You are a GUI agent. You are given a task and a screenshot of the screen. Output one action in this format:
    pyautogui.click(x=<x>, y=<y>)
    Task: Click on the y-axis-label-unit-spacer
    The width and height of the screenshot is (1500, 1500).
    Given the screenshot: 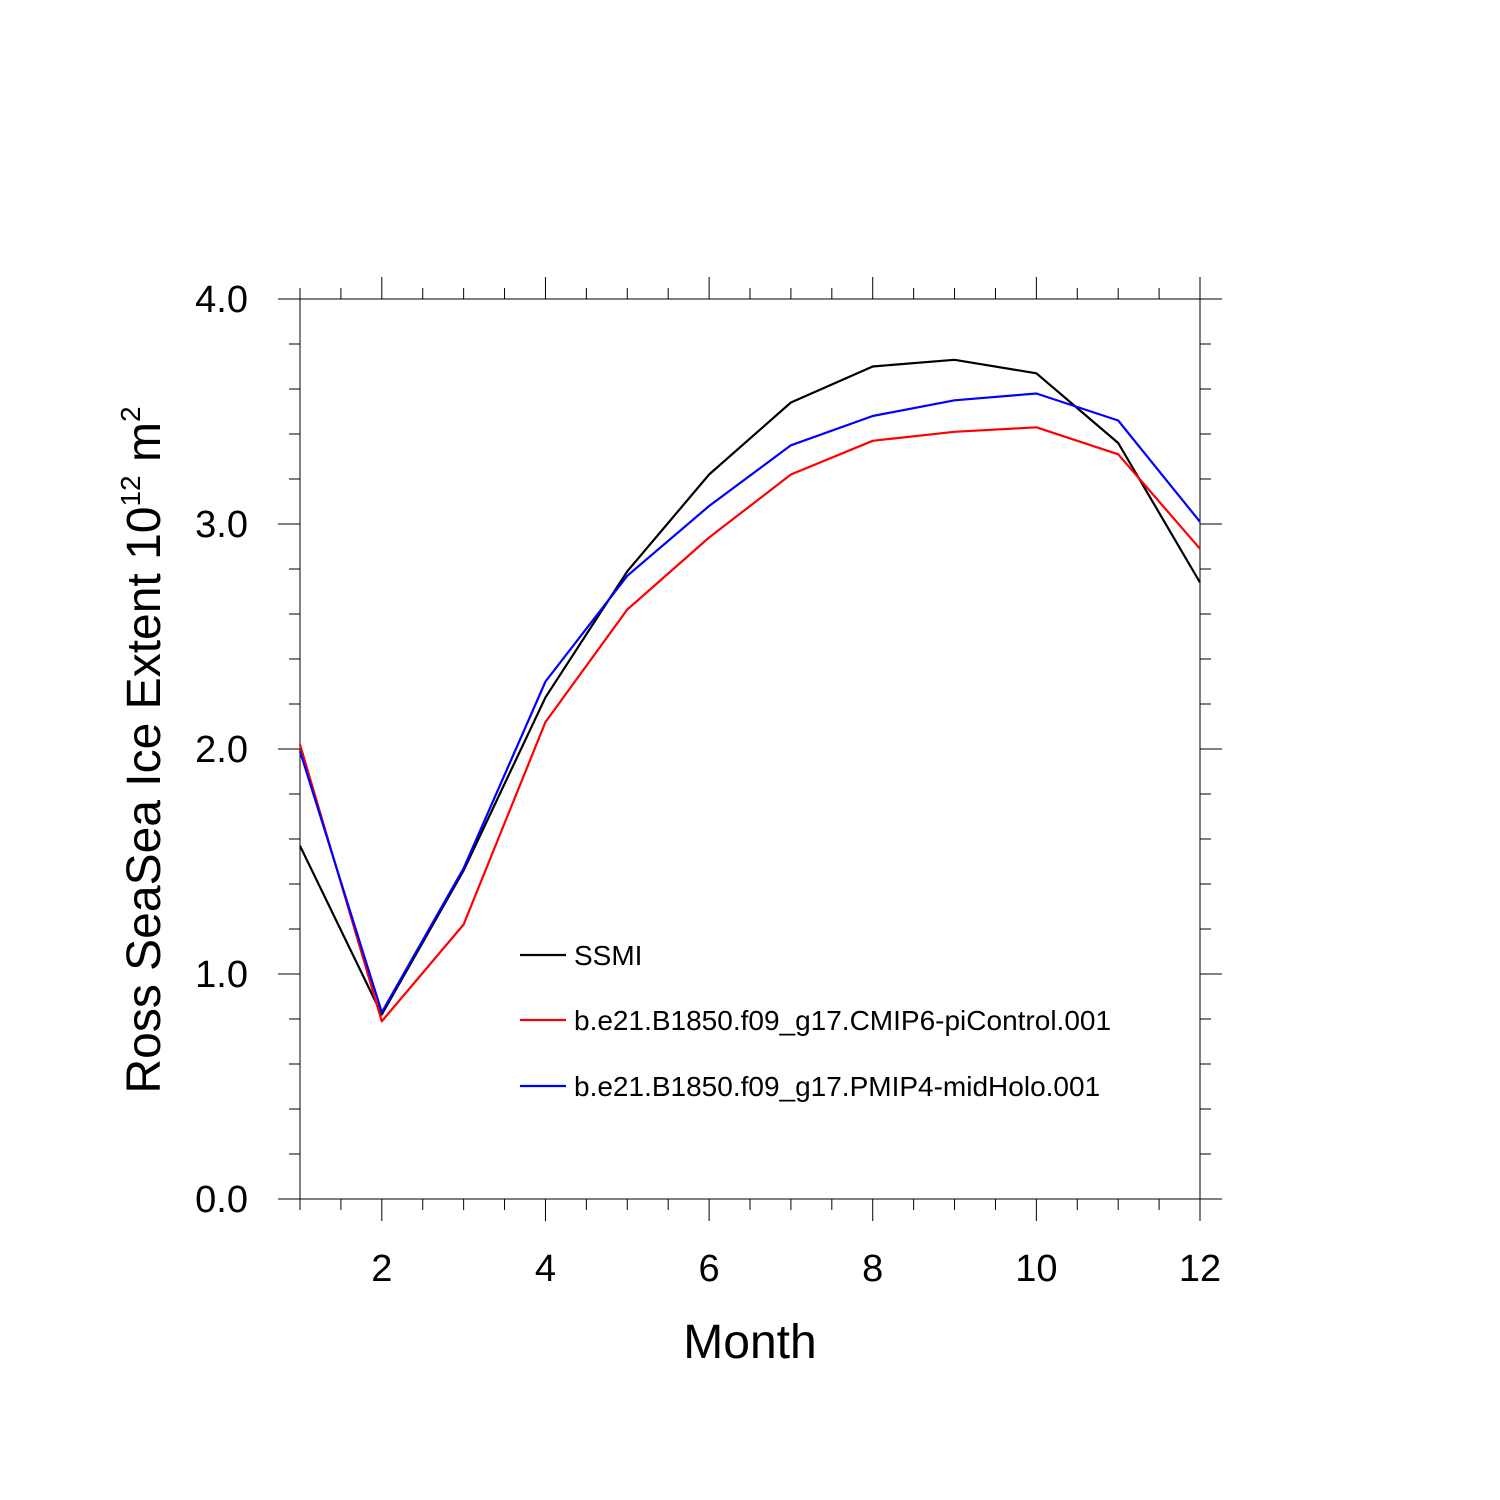 What is the action you would take?
    pyautogui.click(x=144, y=468)
    